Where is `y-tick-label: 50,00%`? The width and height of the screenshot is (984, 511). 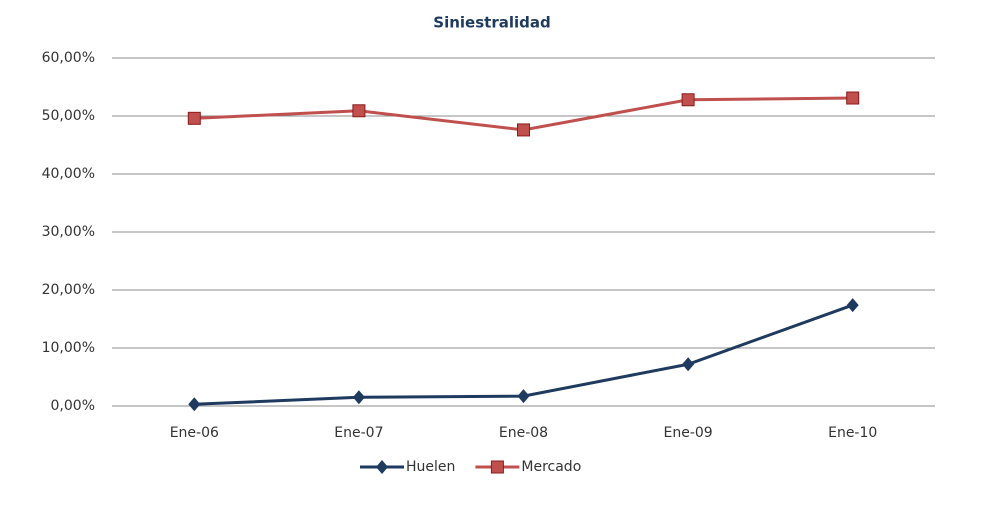 y-tick-label: 50,00% is located at coordinates (68, 116).